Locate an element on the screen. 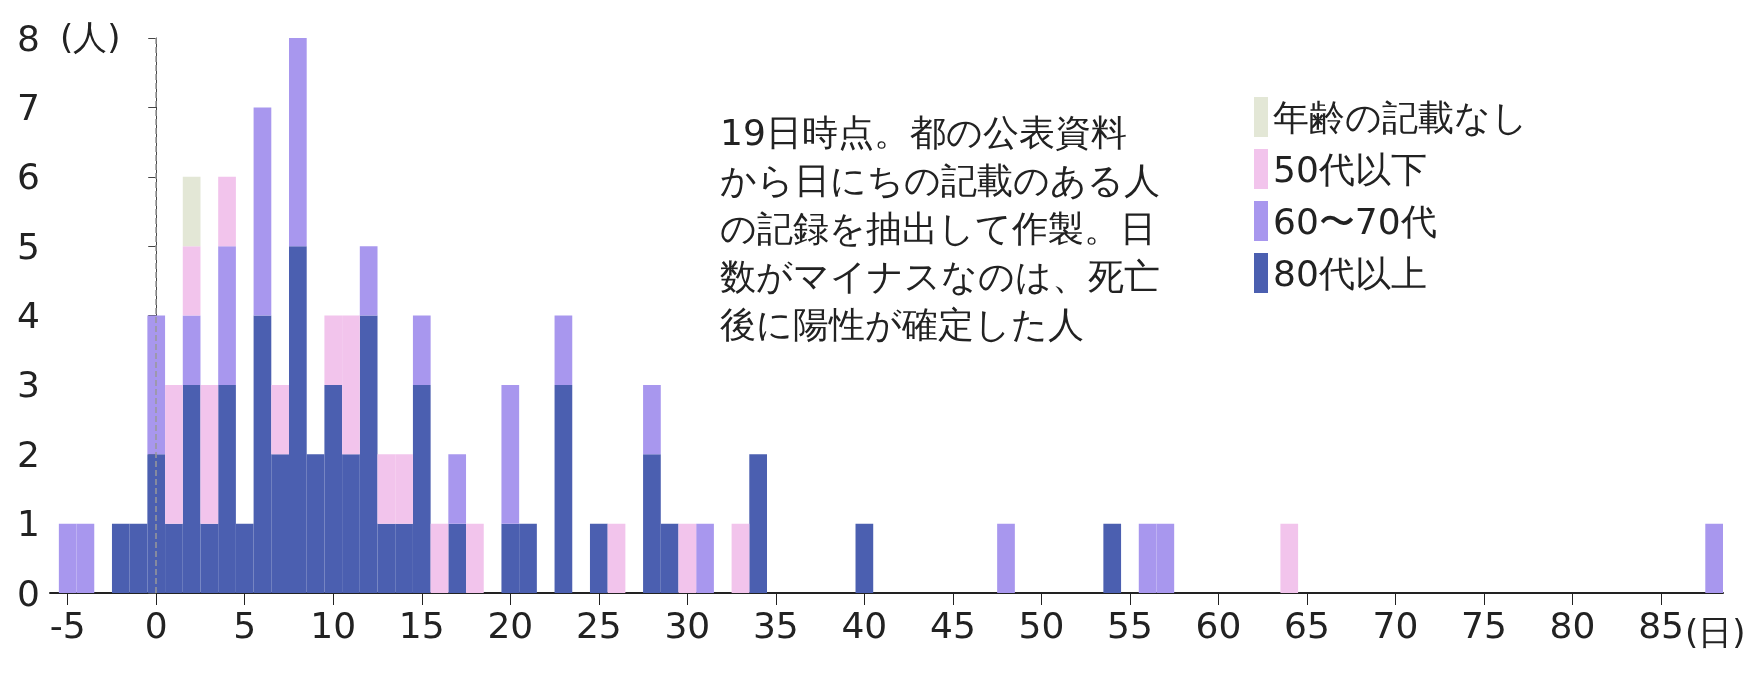  x-tick-label: 85 is located at coordinates (1661, 625).